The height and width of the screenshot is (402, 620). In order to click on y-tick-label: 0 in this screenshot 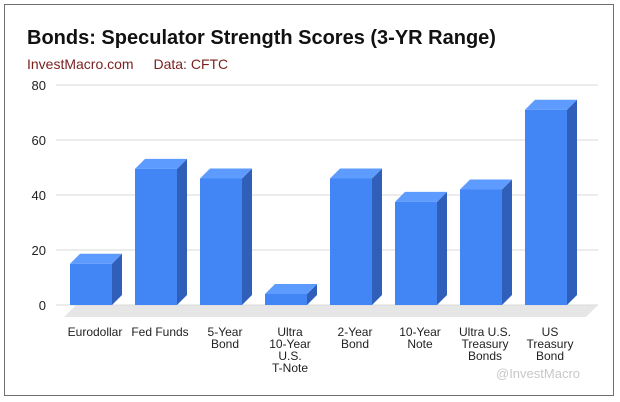, I will do `click(42, 305)`.